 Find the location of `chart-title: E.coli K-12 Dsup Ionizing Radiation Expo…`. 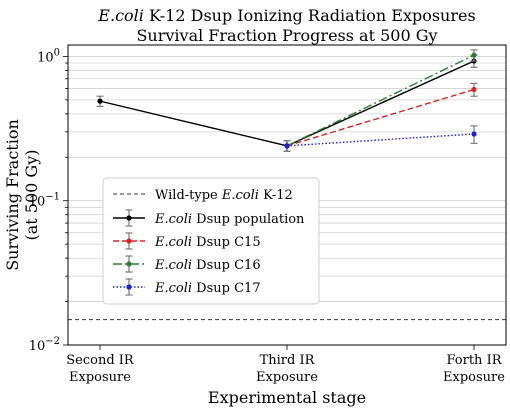

chart-title: E.coli K-12 Dsup Ionizing Radiation Expo… is located at coordinates (286, 15).